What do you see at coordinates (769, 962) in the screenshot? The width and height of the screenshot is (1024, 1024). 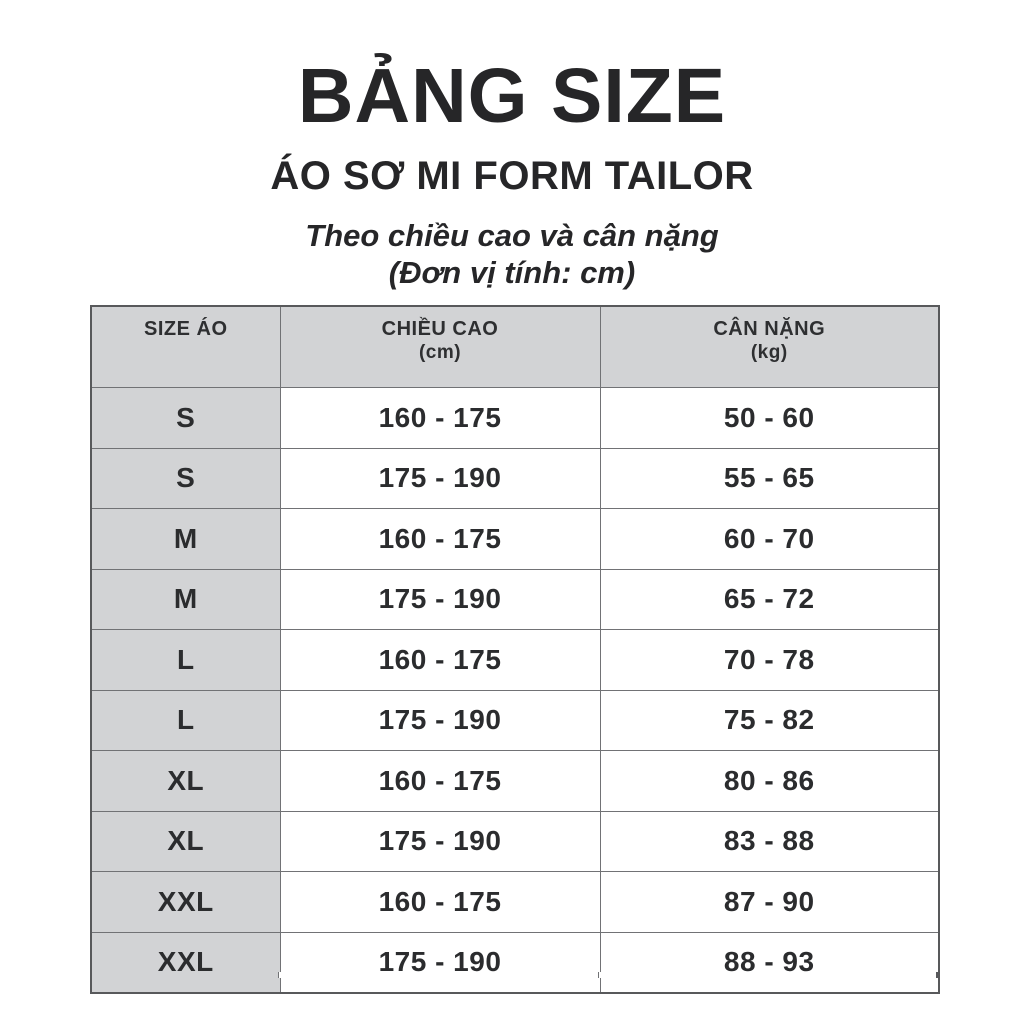 I see `weight-cell: 88 - 93` at bounding box center [769, 962].